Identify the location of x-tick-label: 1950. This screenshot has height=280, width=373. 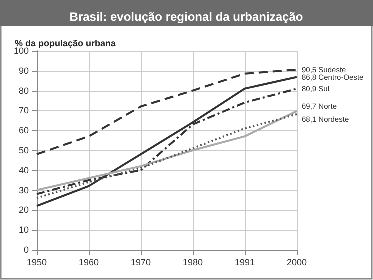
(37, 263).